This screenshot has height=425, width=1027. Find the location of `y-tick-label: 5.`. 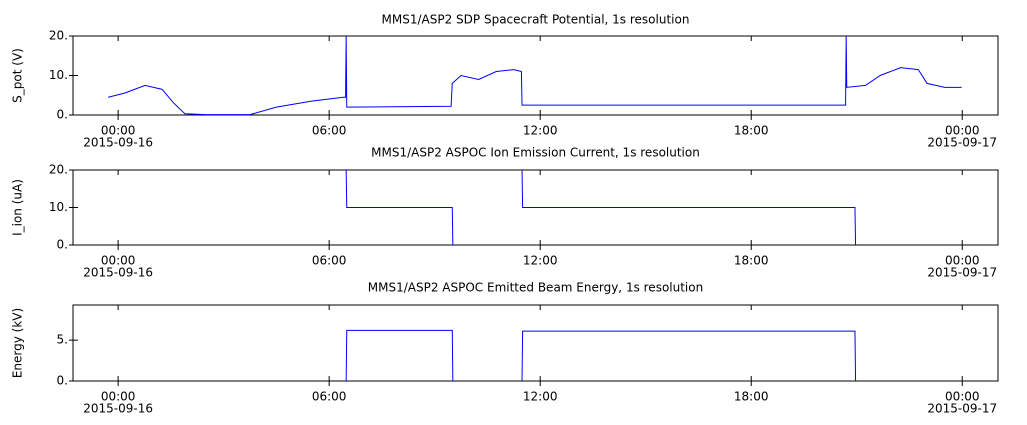

y-tick-label: 5. is located at coordinates (62, 340).